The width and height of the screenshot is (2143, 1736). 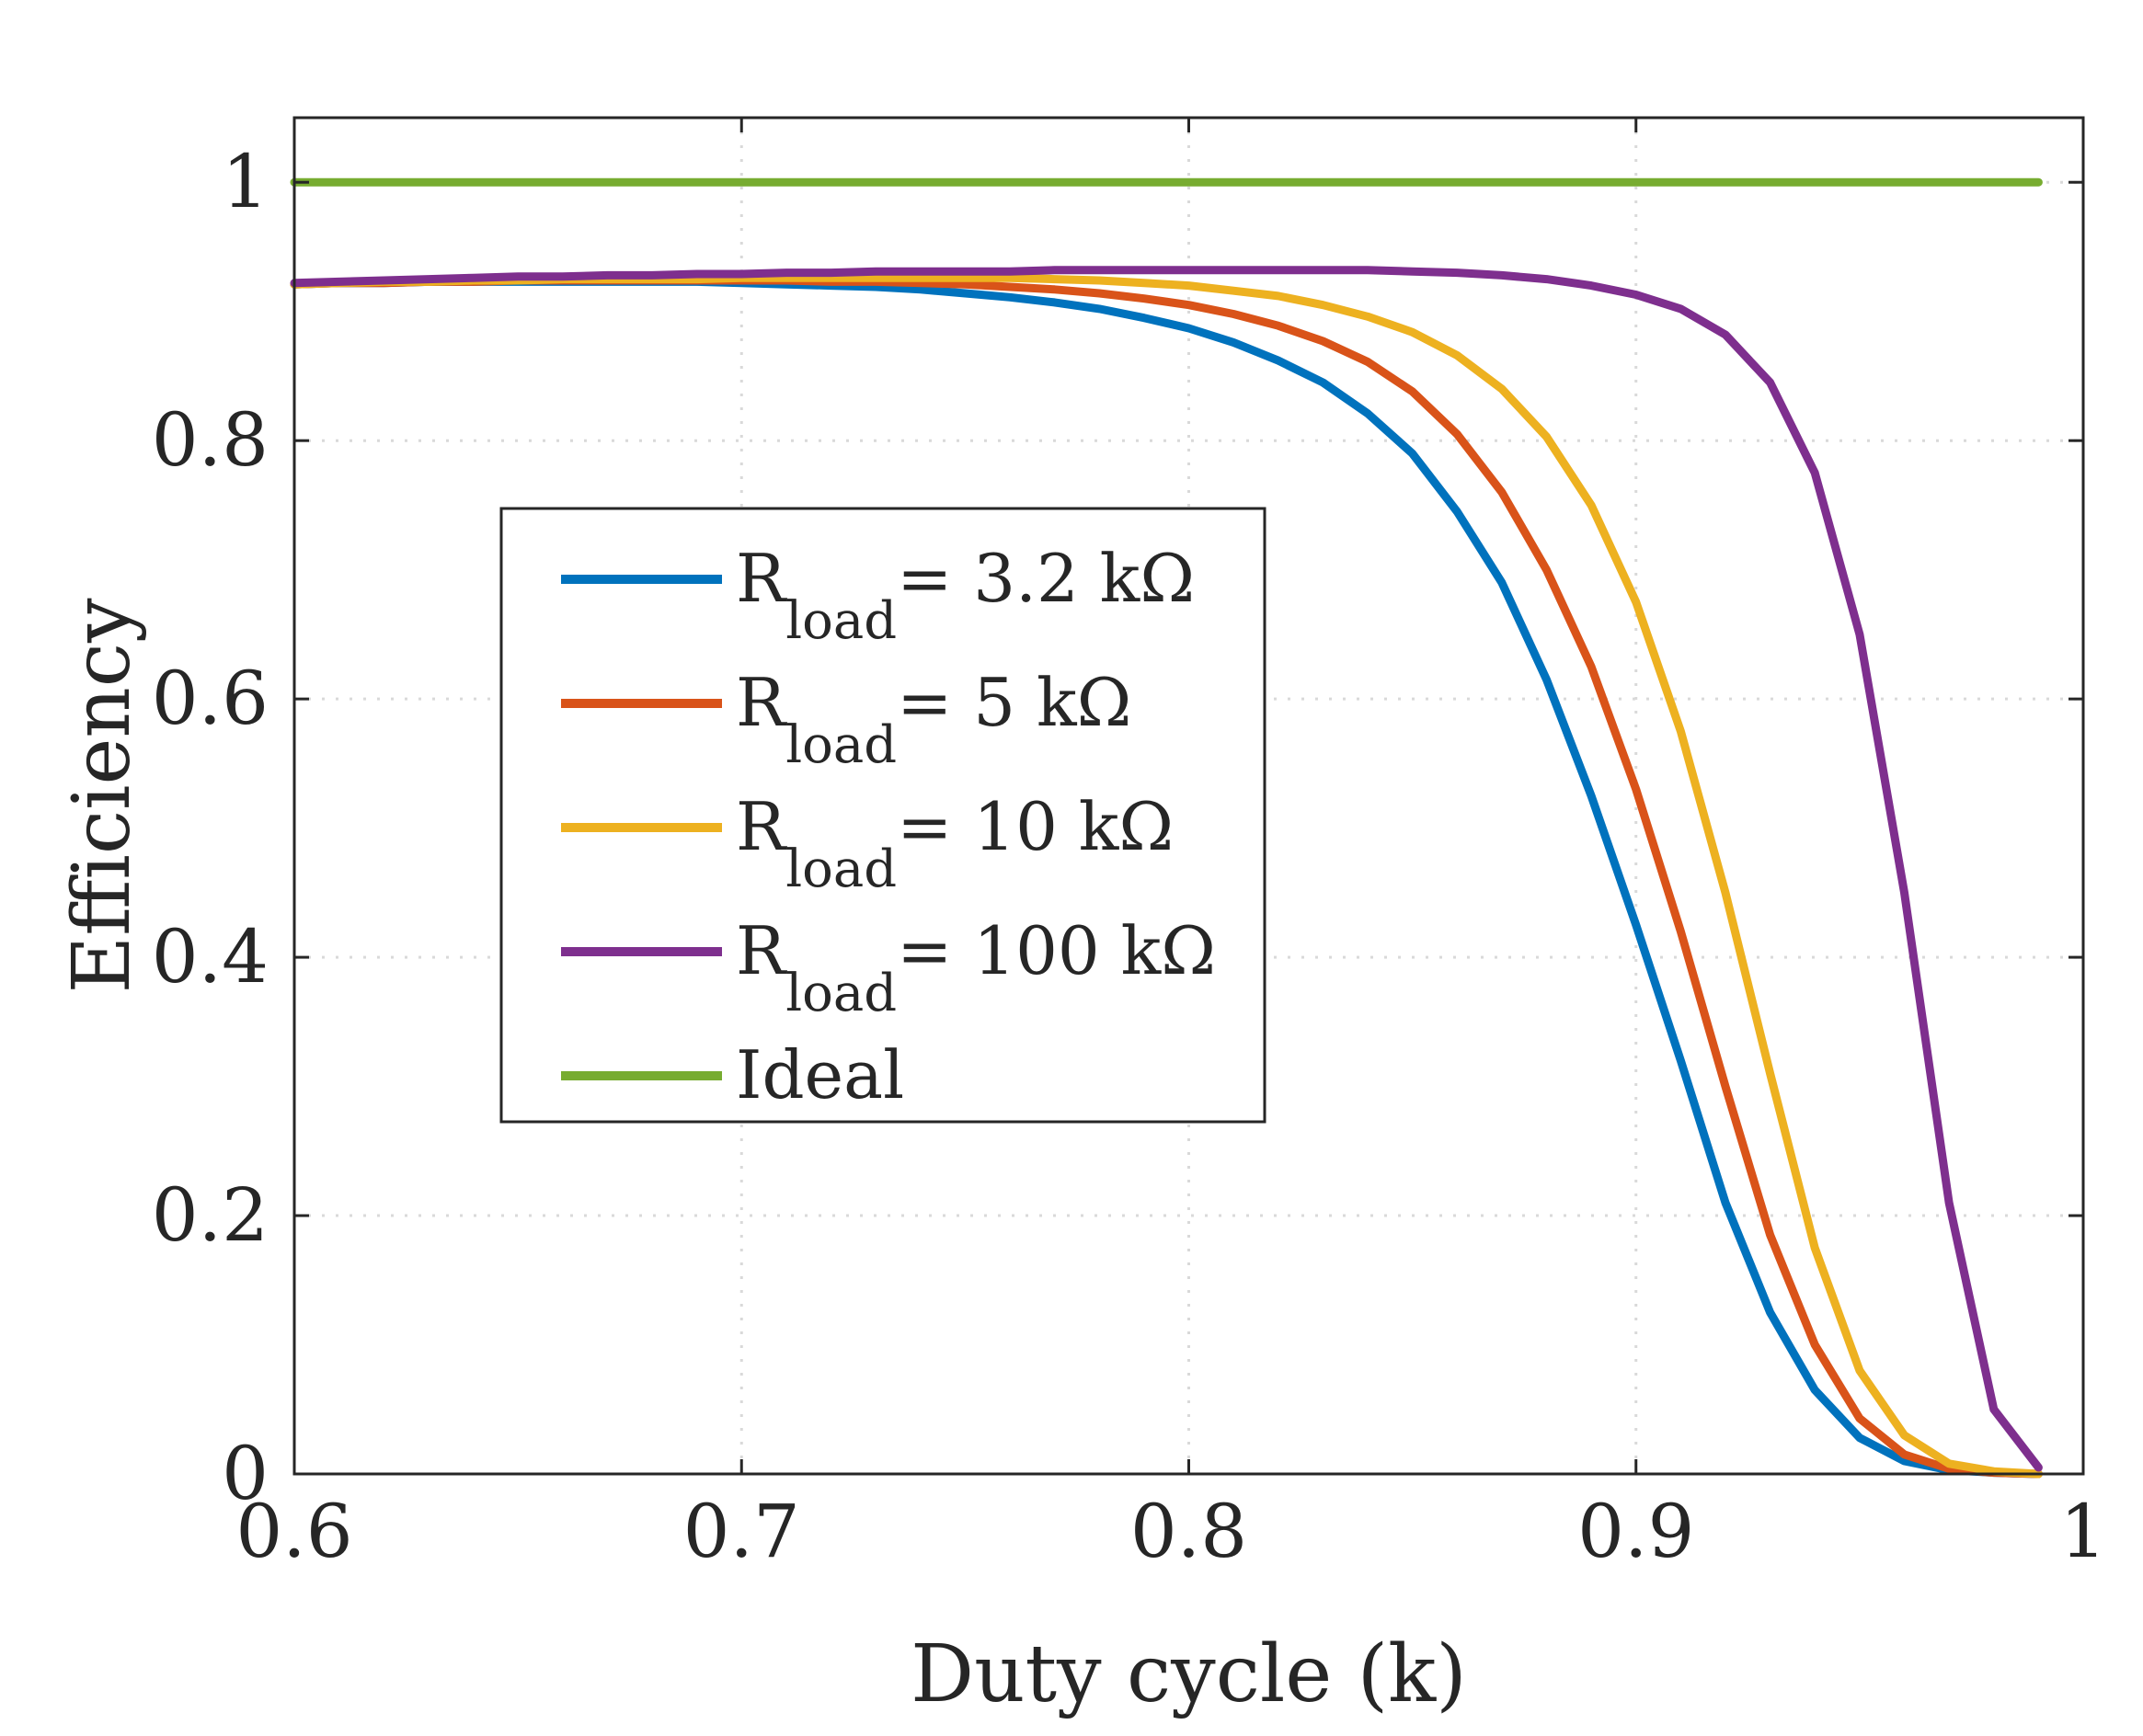 What do you see at coordinates (293, 1531) in the screenshot?
I see `x-tick-label: 0.6` at bounding box center [293, 1531].